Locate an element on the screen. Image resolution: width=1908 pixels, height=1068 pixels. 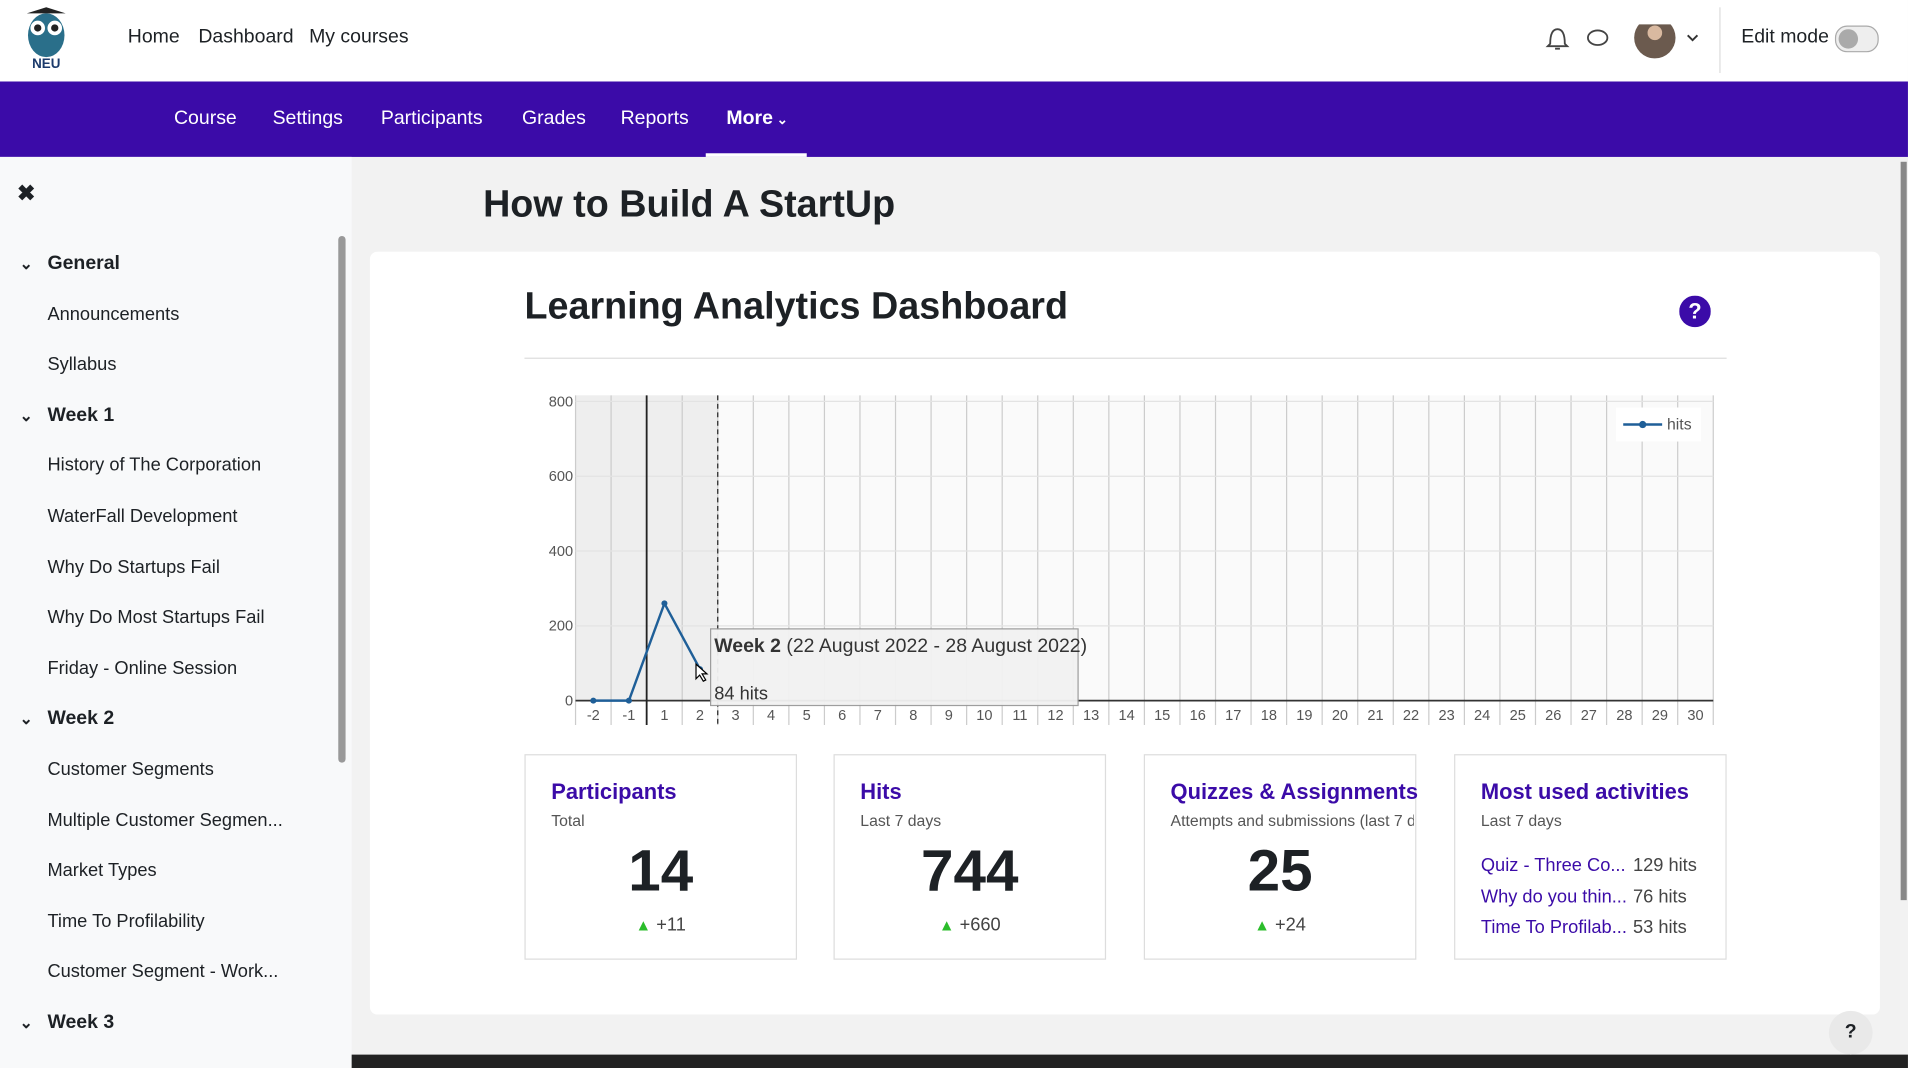
course-nav-link: Settings is located at coordinates (307, 118).